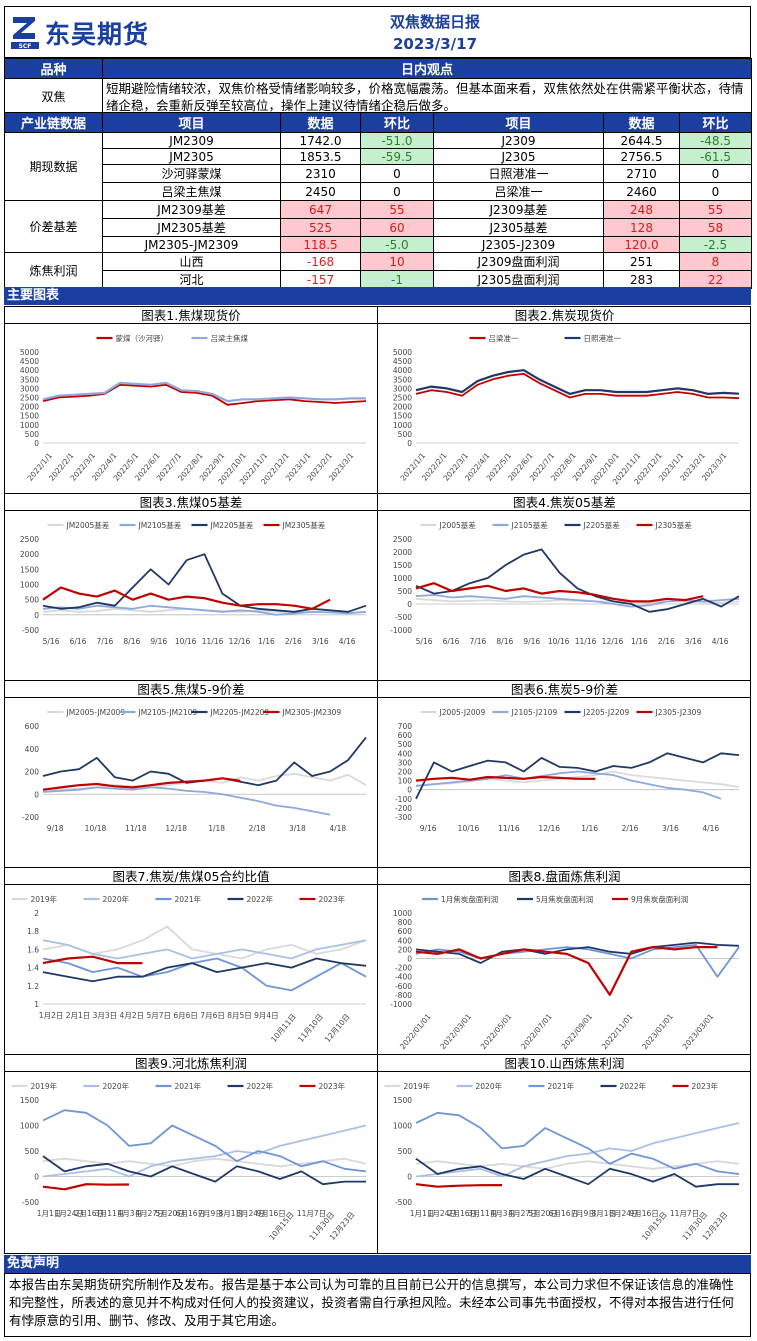 The image size is (757, 1341). I want to click on table-cell: -48.5, so click(715, 140).